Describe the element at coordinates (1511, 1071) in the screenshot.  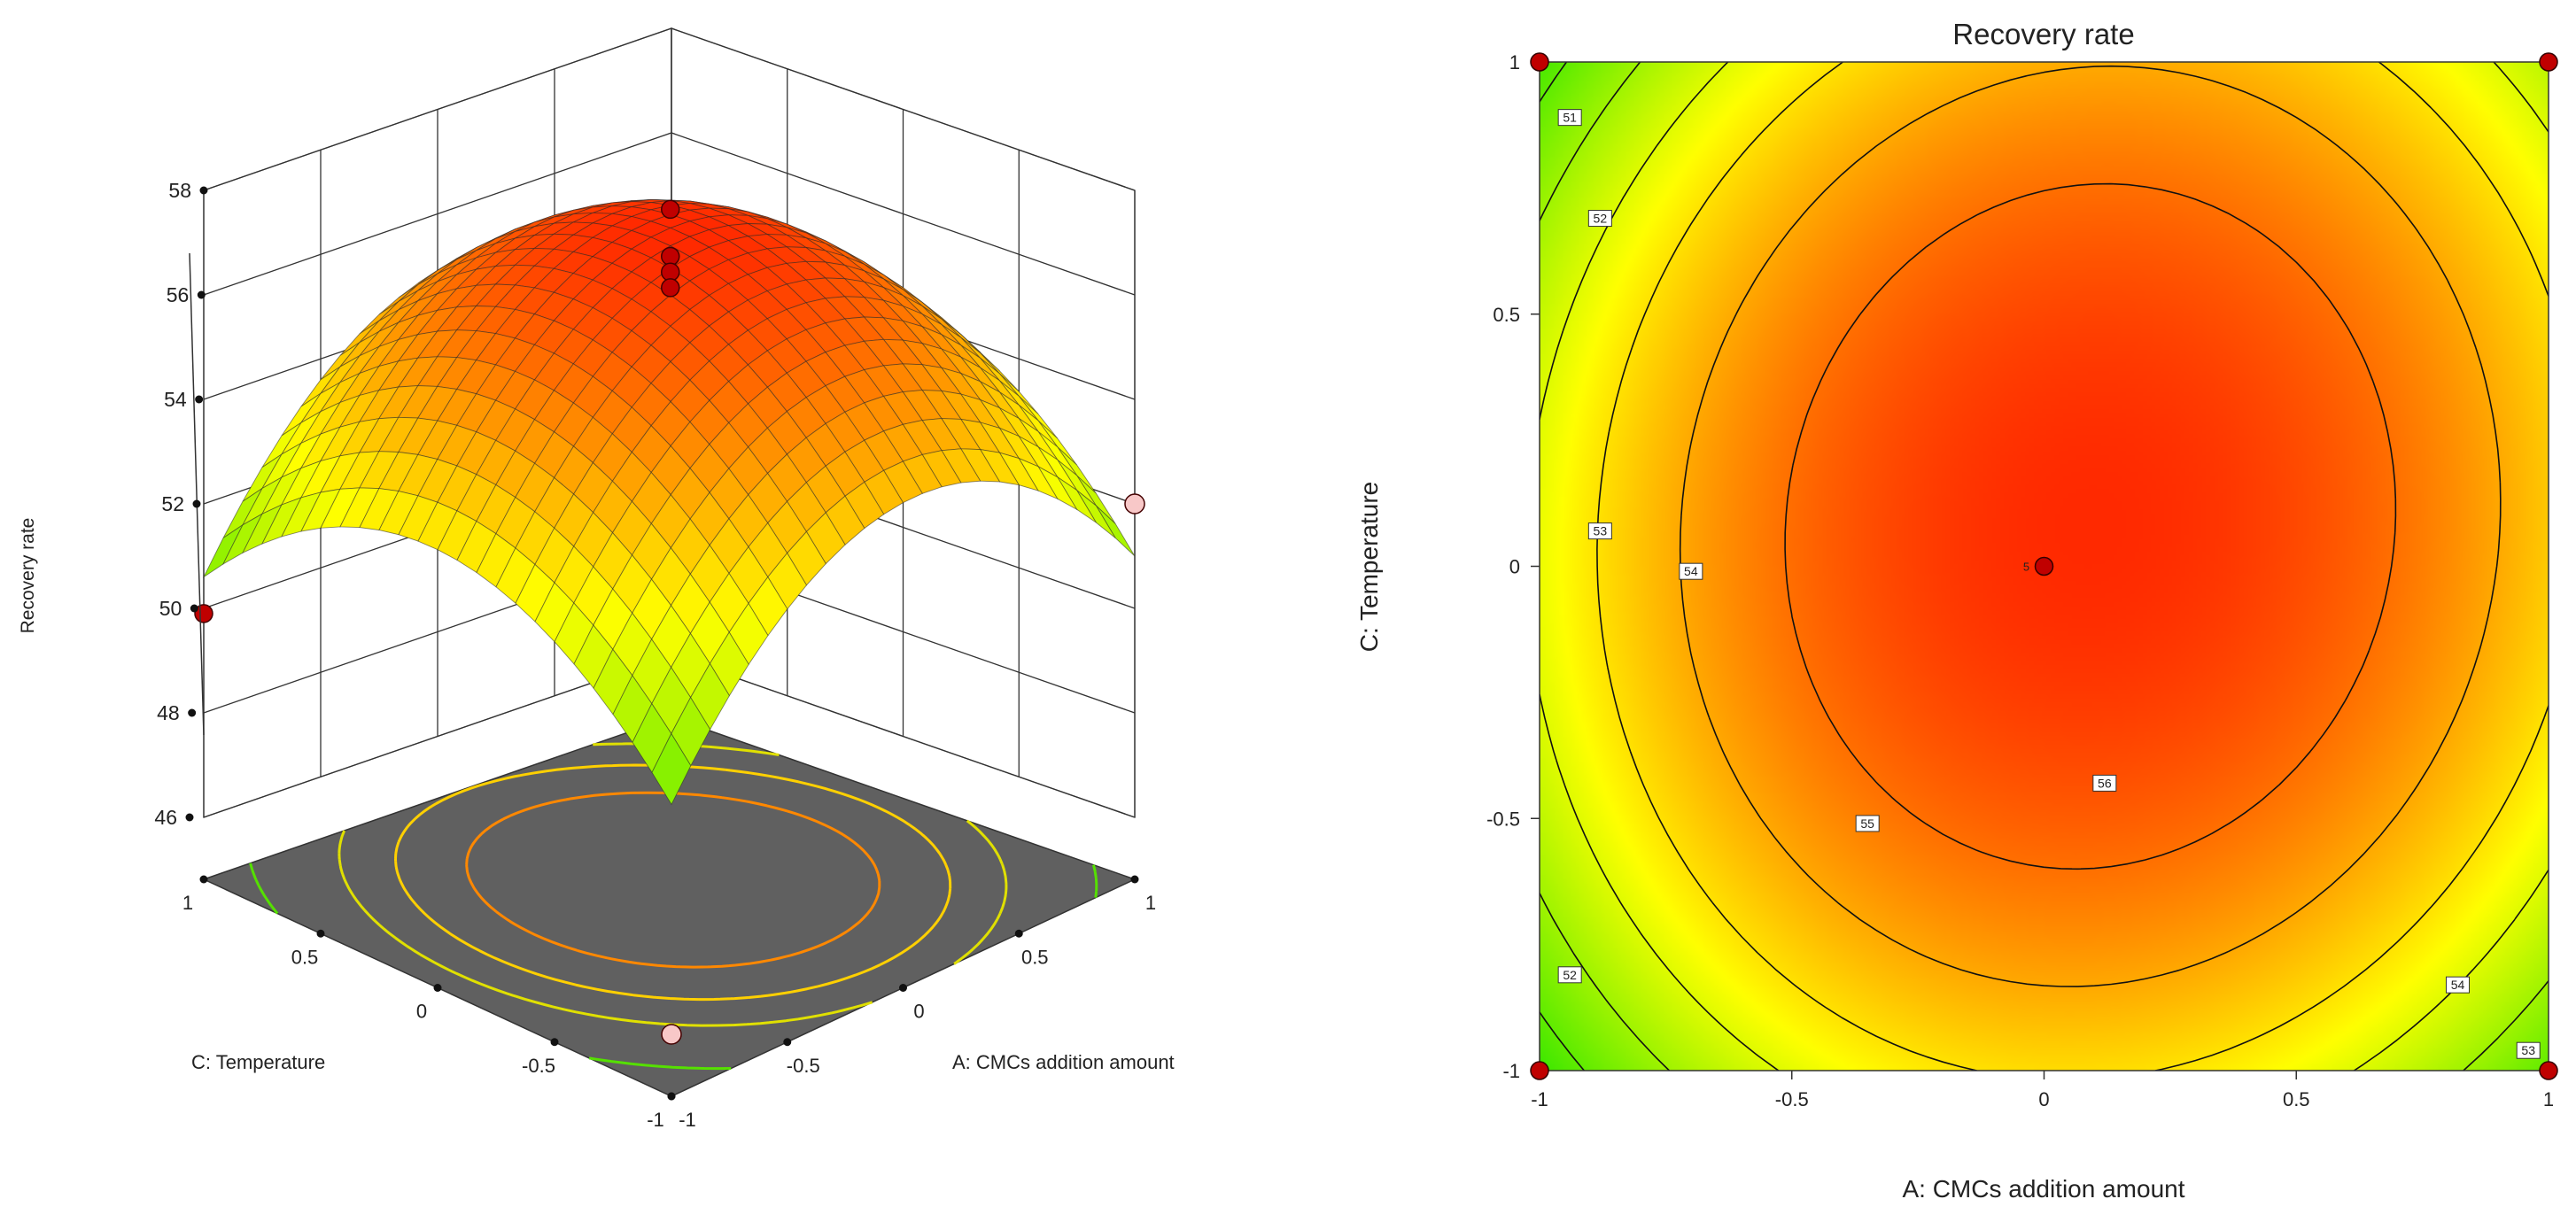
I see `contour-y-tick-label: -1` at that location.